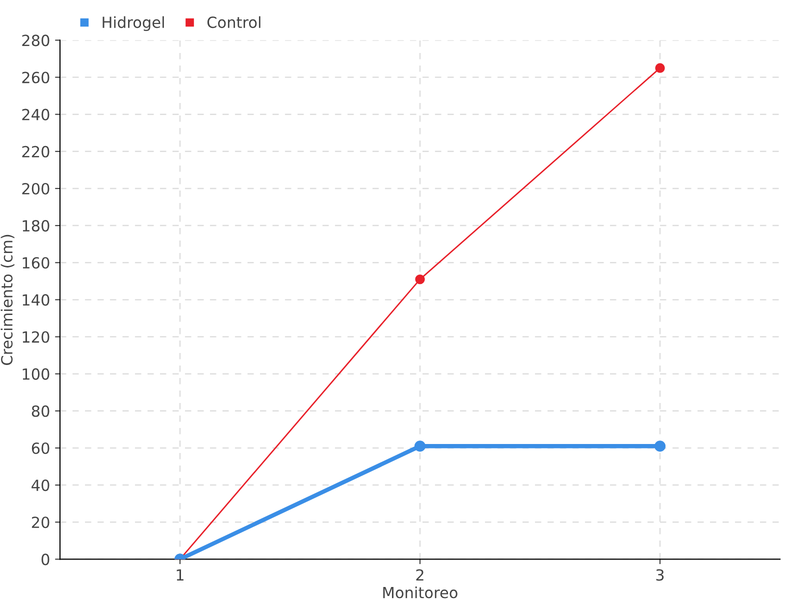  I want to click on y-tick-label: 80, so click(41, 411).